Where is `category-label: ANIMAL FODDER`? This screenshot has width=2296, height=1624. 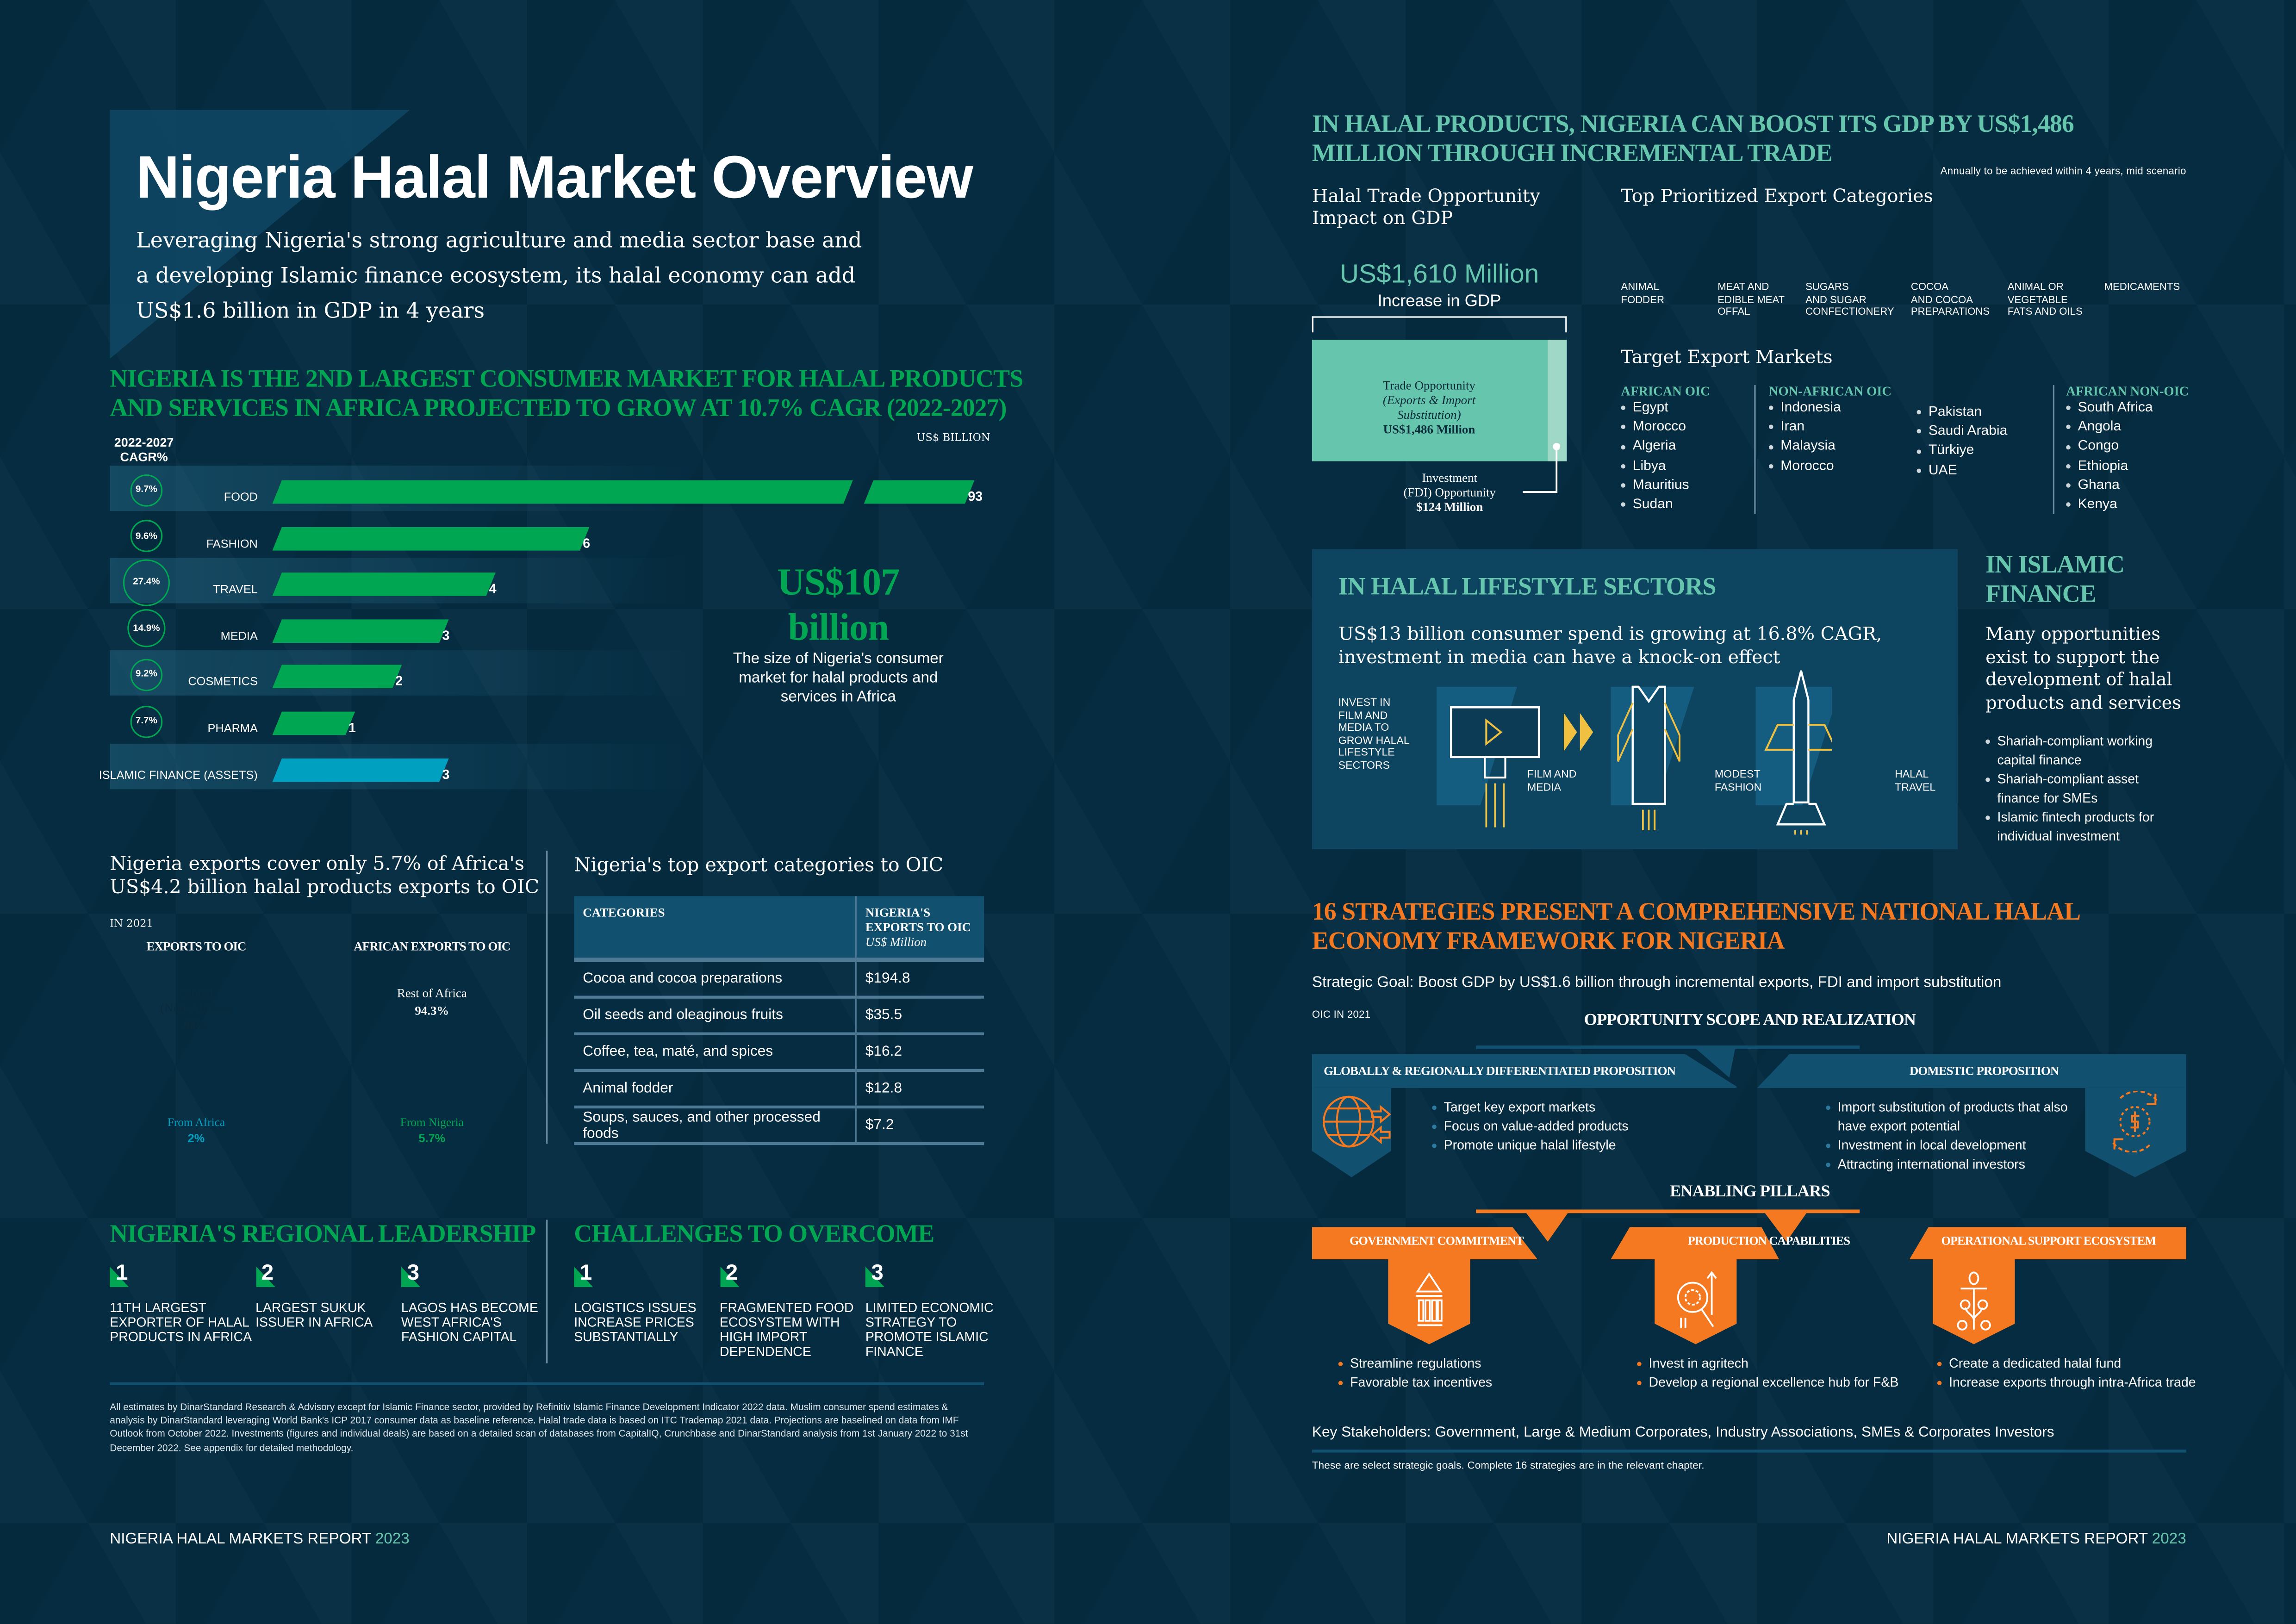
category-label: ANIMAL FODDER is located at coordinates (1642, 295).